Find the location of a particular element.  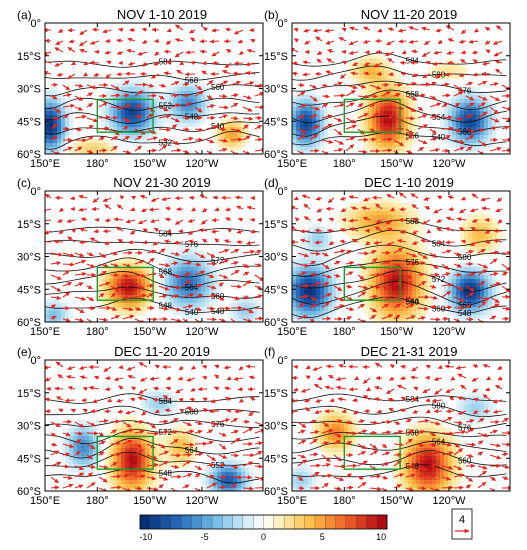

contour-label: 568 is located at coordinates (465, 305).